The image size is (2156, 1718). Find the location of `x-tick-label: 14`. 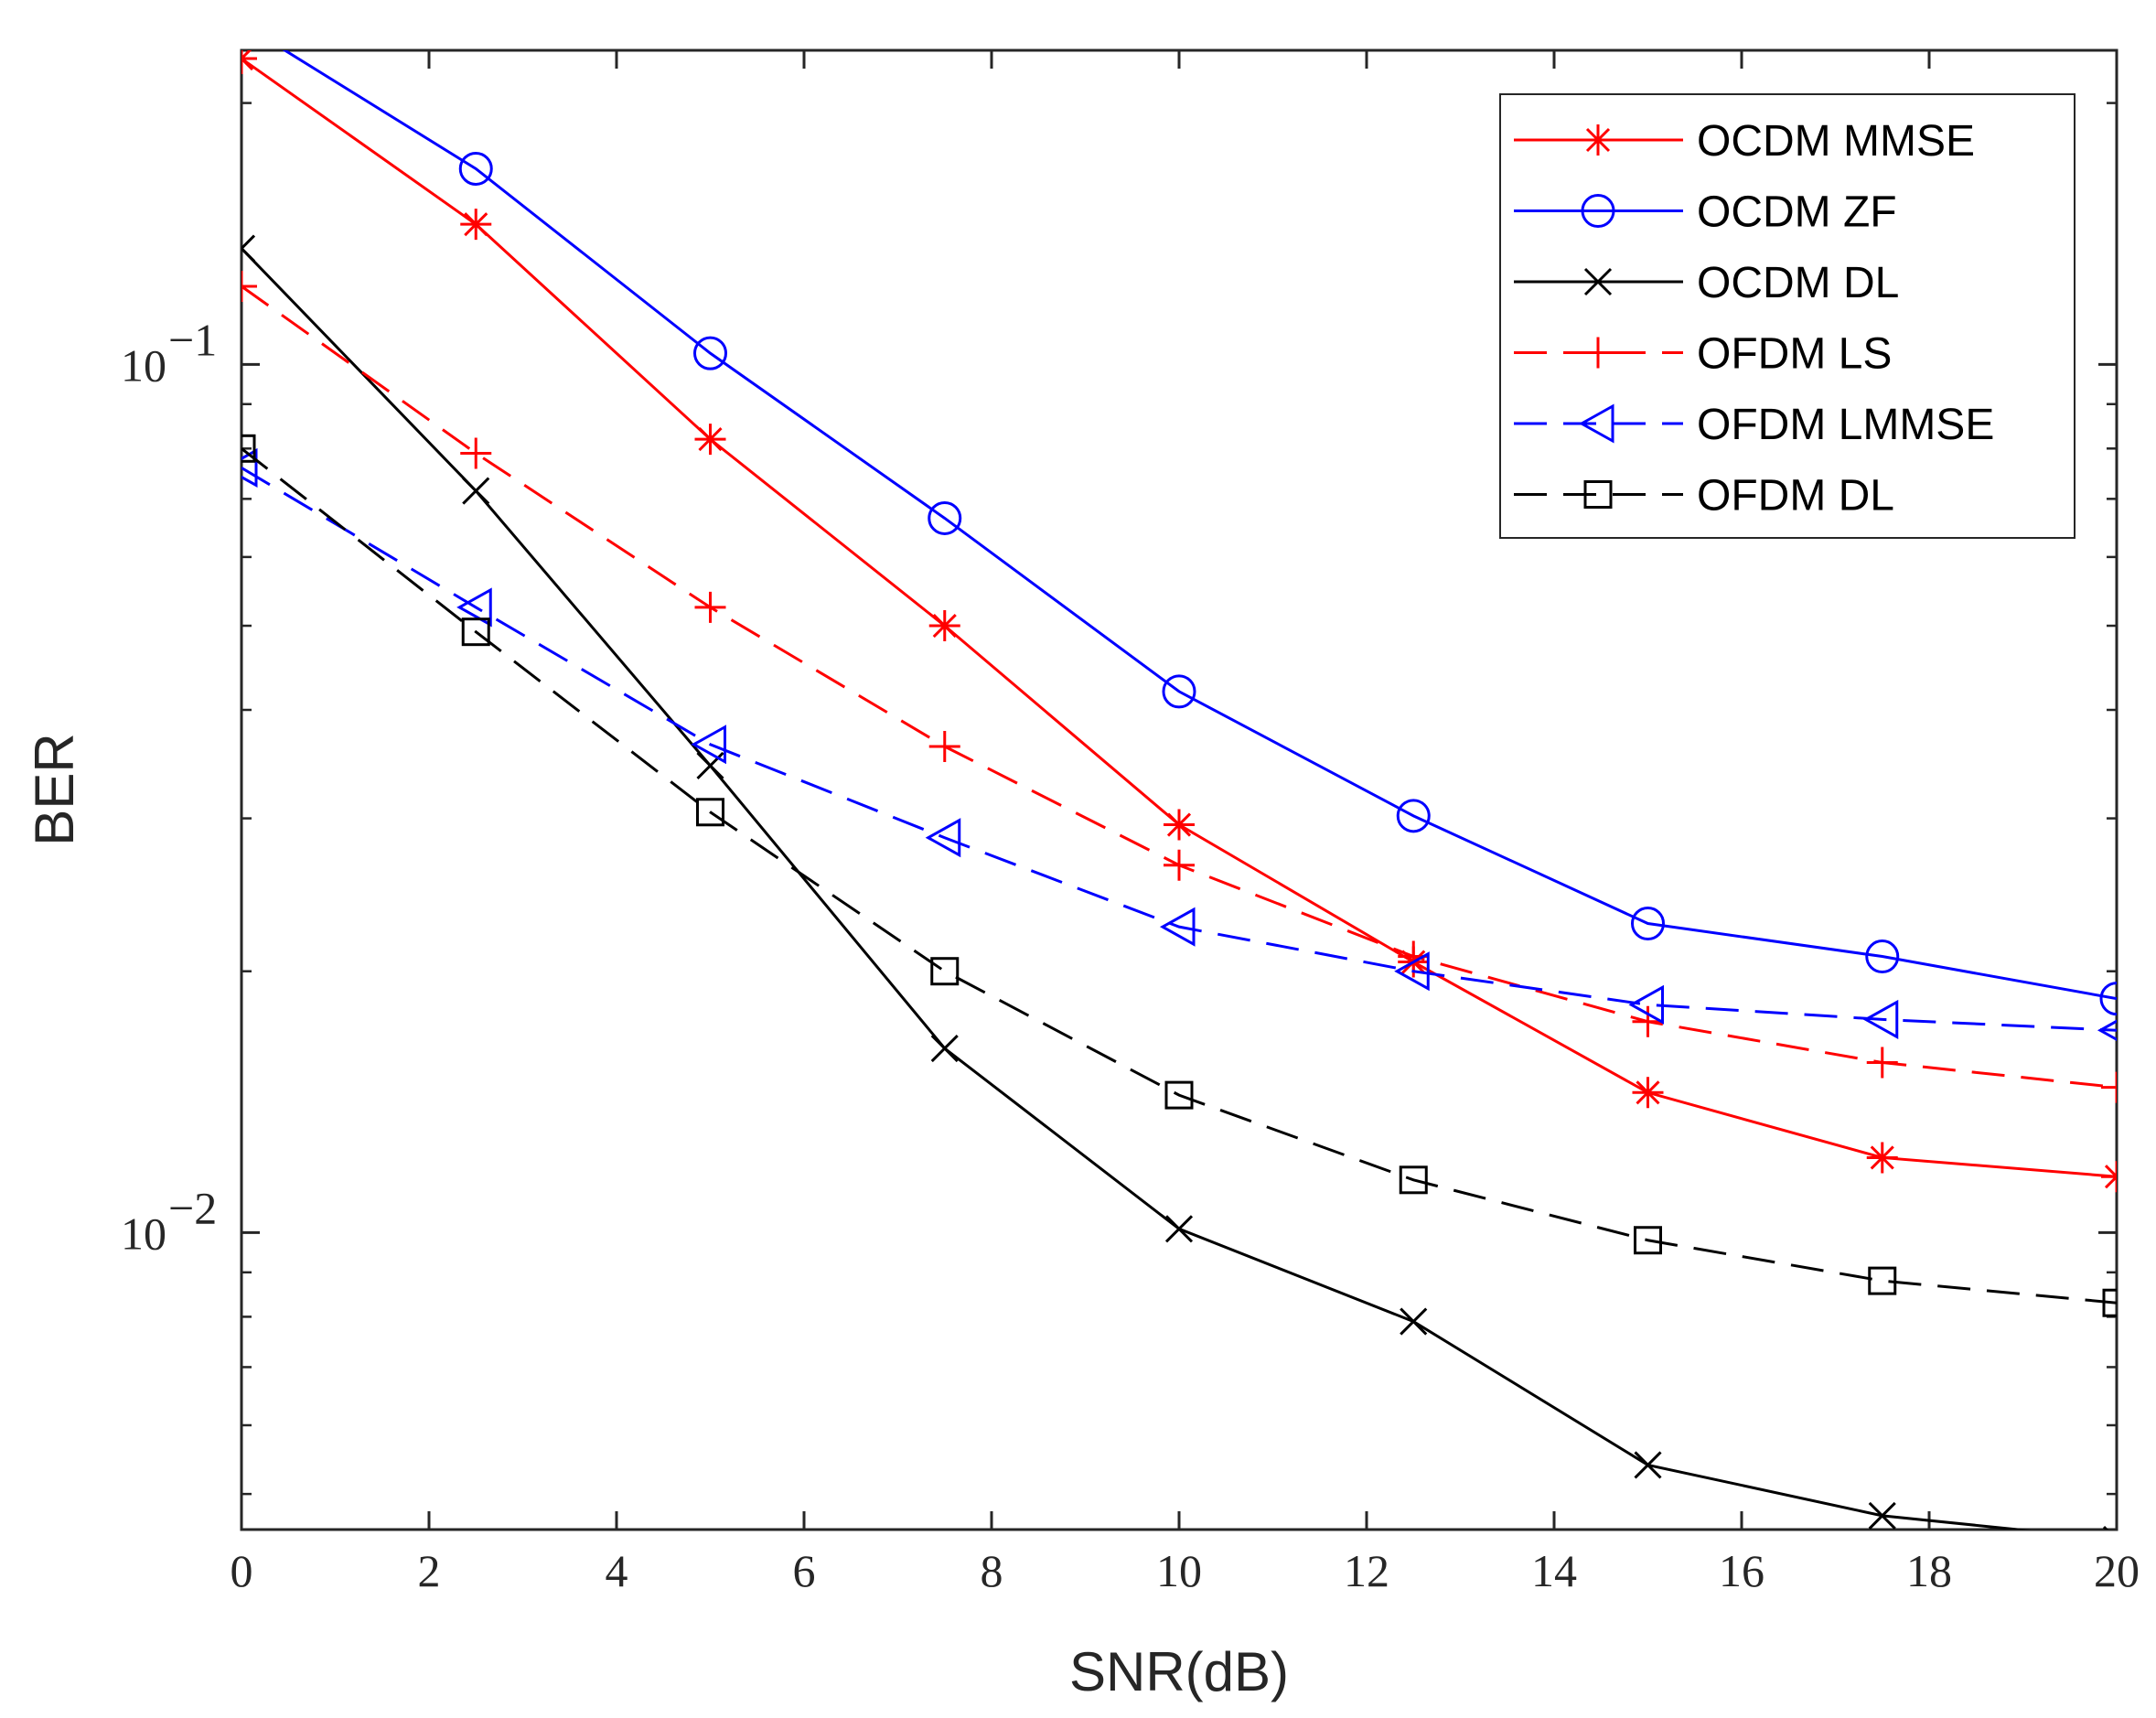

x-tick-label: 14 is located at coordinates (1554, 1571).